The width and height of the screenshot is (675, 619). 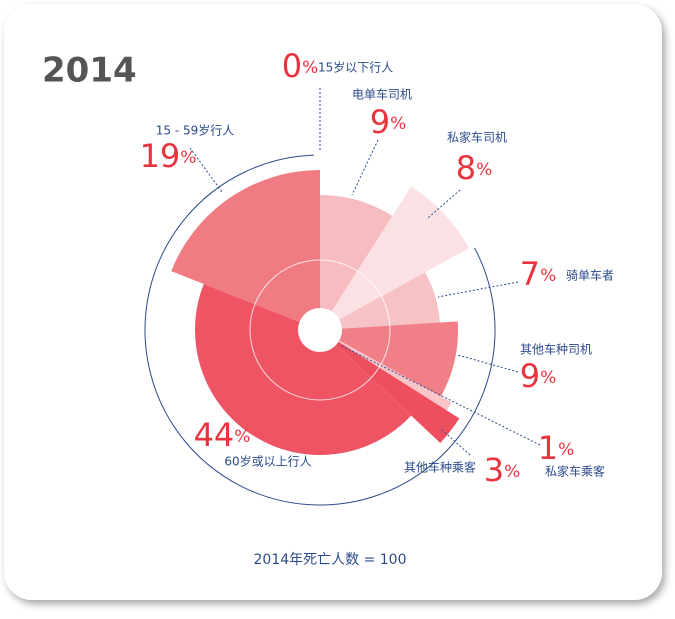 I want to click on category-label: 其他车种司机, so click(x=556, y=349).